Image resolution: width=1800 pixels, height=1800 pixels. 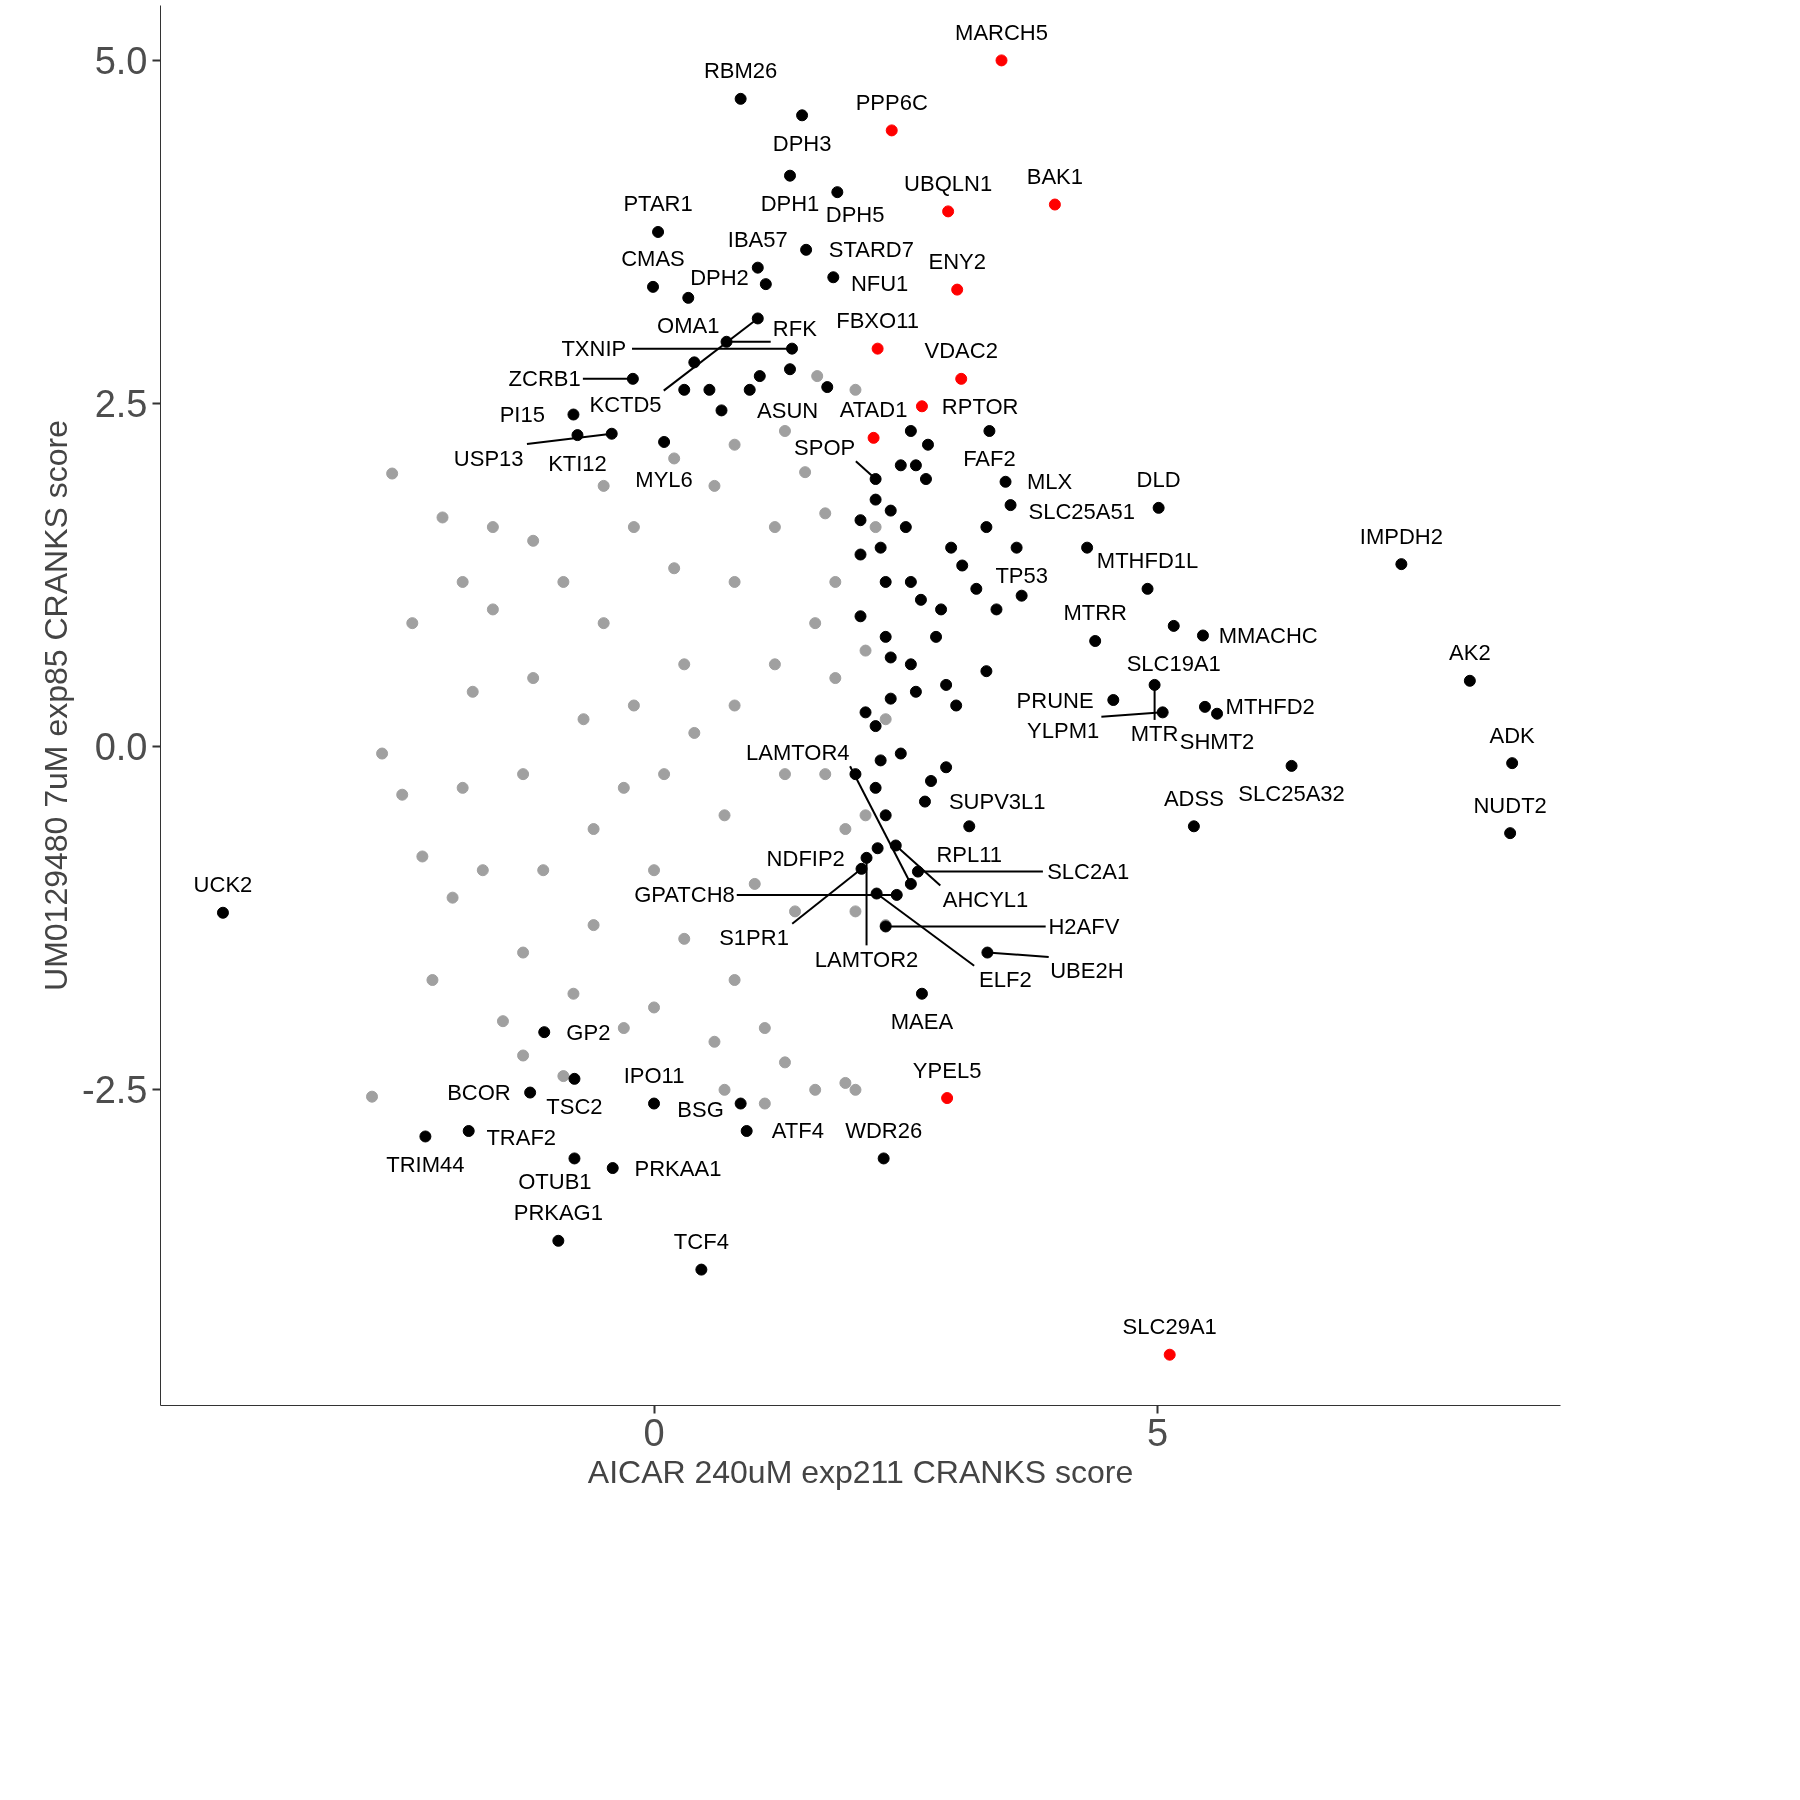 I want to click on annotation: RPL11, so click(x=969, y=854).